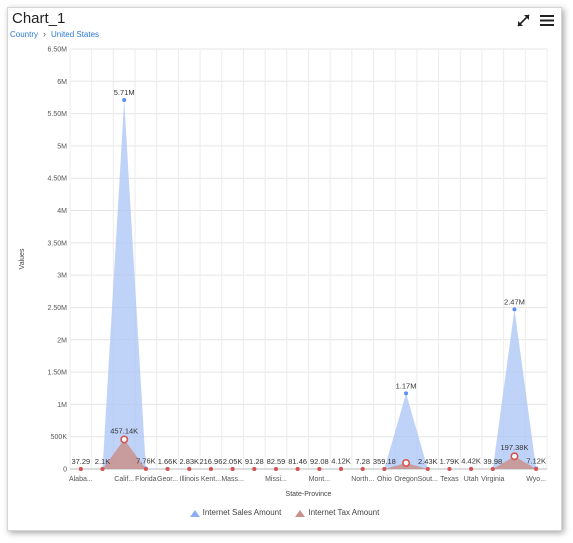  I want to click on data-label-sales: 4.12K, so click(341, 461).